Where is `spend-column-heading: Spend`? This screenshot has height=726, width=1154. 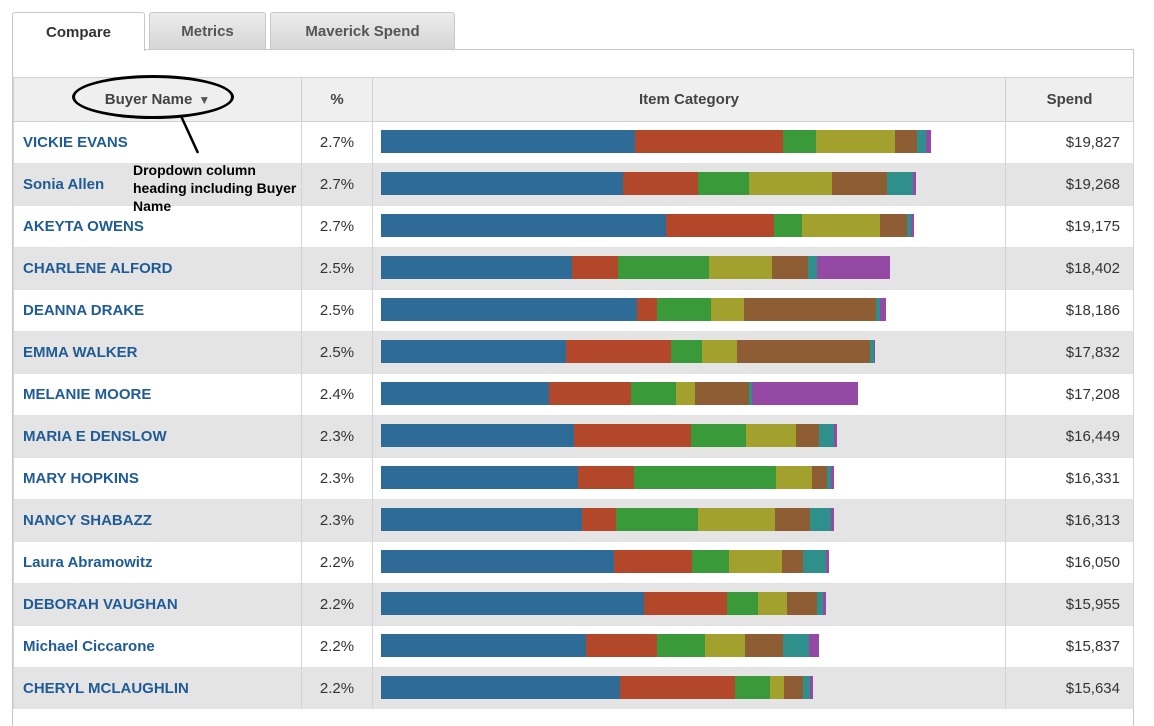 spend-column-heading: Spend is located at coordinates (1069, 99).